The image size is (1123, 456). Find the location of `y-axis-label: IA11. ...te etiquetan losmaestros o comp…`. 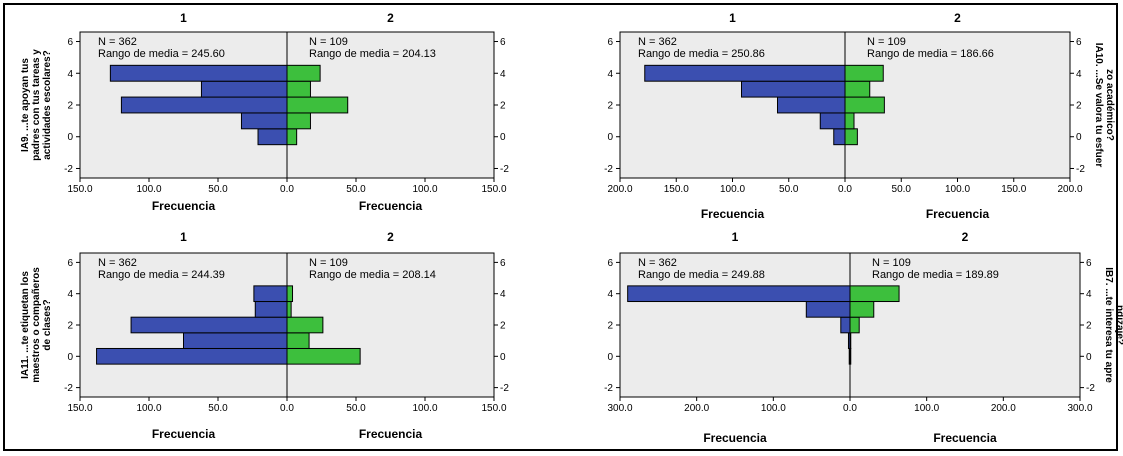

y-axis-label: IA11. ...te etiquetan losmaestros o comp… is located at coordinates (36, 325).